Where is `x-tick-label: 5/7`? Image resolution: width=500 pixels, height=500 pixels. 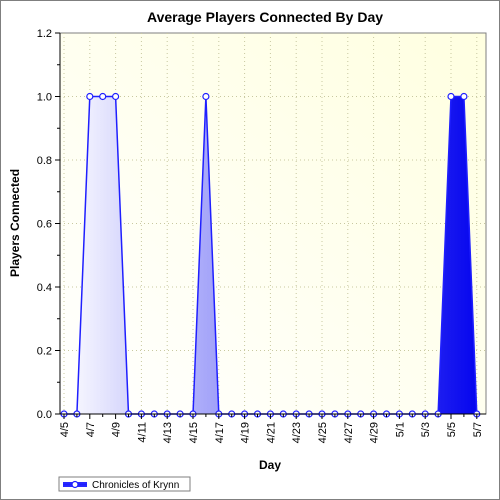
x-tick-label: 5/7 is located at coordinates (478, 429).